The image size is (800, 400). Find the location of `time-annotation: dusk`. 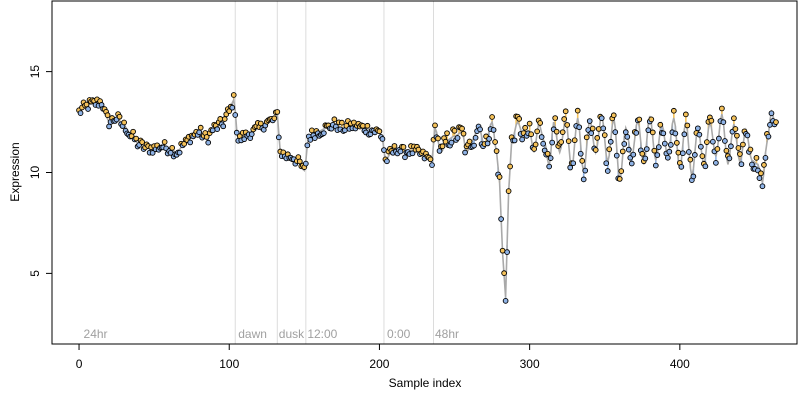

time-annotation: dusk is located at coordinates (292, 334).